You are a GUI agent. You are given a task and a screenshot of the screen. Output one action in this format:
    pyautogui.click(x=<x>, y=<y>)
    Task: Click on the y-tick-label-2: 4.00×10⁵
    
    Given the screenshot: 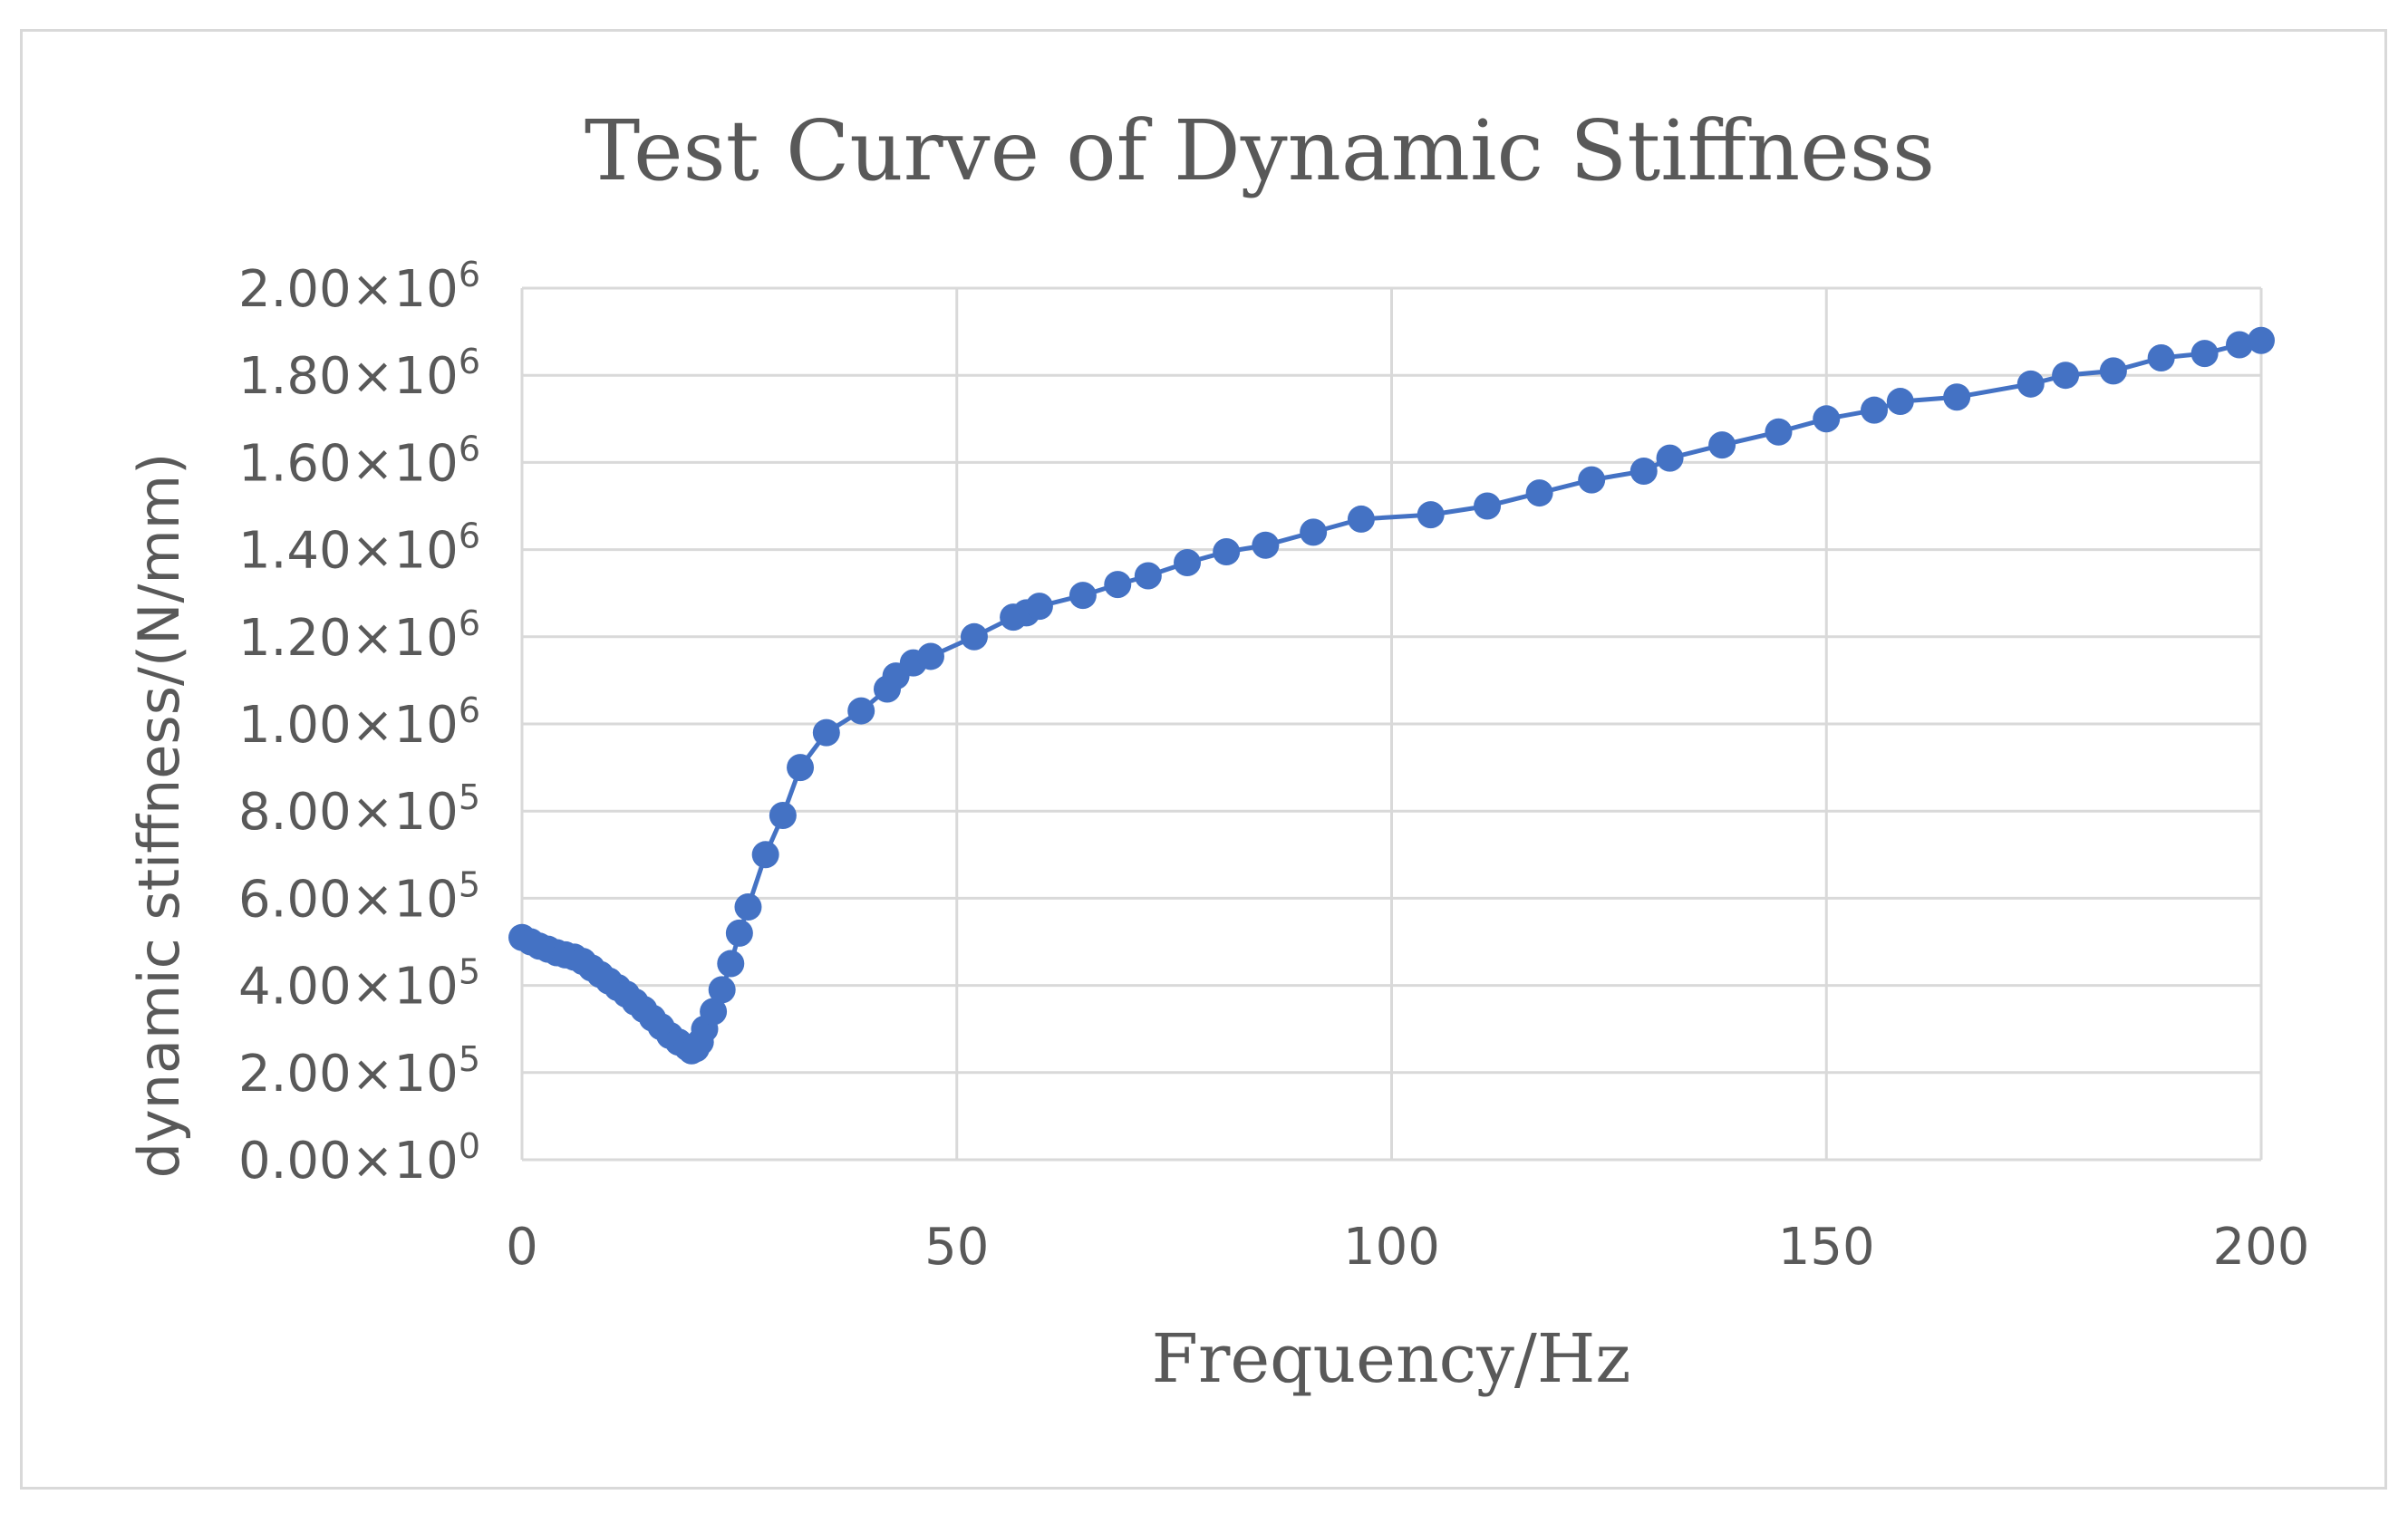 What is the action you would take?
    pyautogui.click(x=359, y=984)
    